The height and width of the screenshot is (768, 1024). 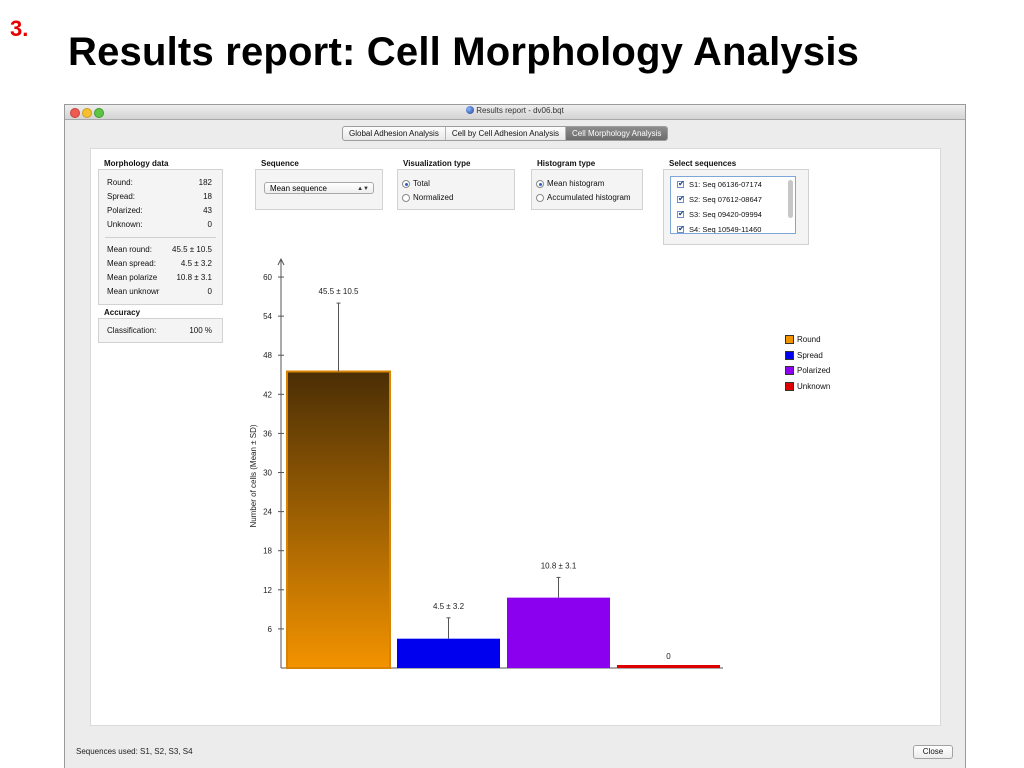 What do you see at coordinates (570, 183) in the screenshot?
I see `radio-mean-histogram: Mean histogram` at bounding box center [570, 183].